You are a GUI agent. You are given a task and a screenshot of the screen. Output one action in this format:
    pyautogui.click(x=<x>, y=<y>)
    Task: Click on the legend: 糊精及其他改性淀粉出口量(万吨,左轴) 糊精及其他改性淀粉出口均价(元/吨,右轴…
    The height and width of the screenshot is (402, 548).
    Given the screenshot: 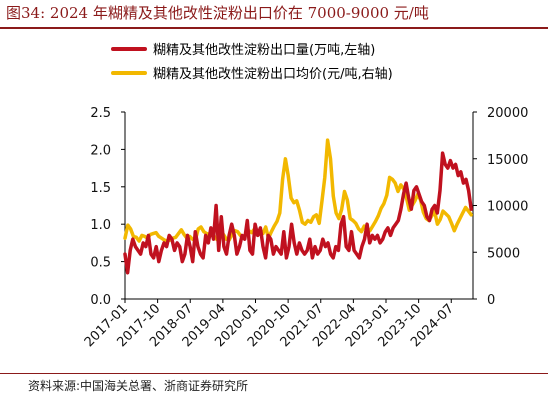 What is the action you would take?
    pyautogui.click(x=252, y=62)
    